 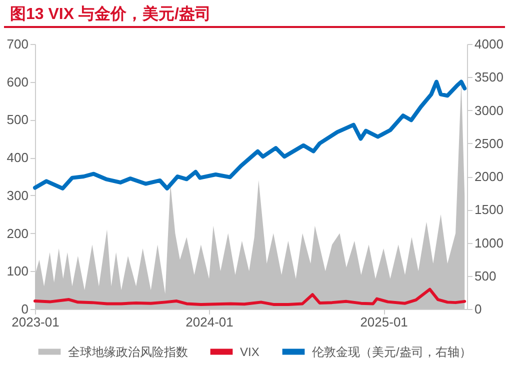 I want to click on y-tick-label: 600, so click(x=17, y=82).